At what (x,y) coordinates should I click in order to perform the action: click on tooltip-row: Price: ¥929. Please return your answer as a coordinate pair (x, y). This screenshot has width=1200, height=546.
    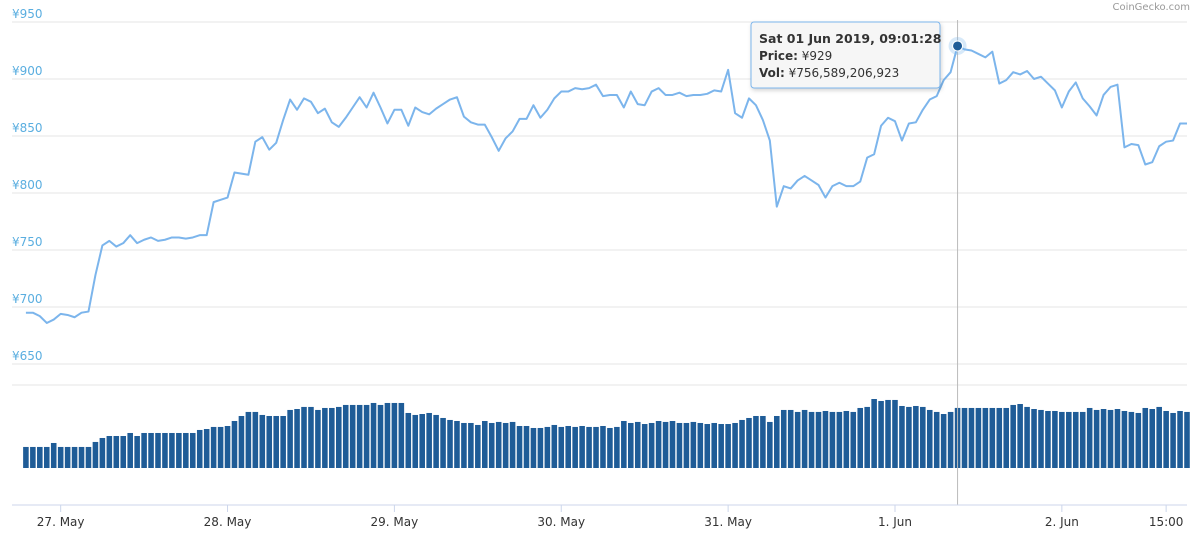
    Looking at the image, I should click on (795, 56).